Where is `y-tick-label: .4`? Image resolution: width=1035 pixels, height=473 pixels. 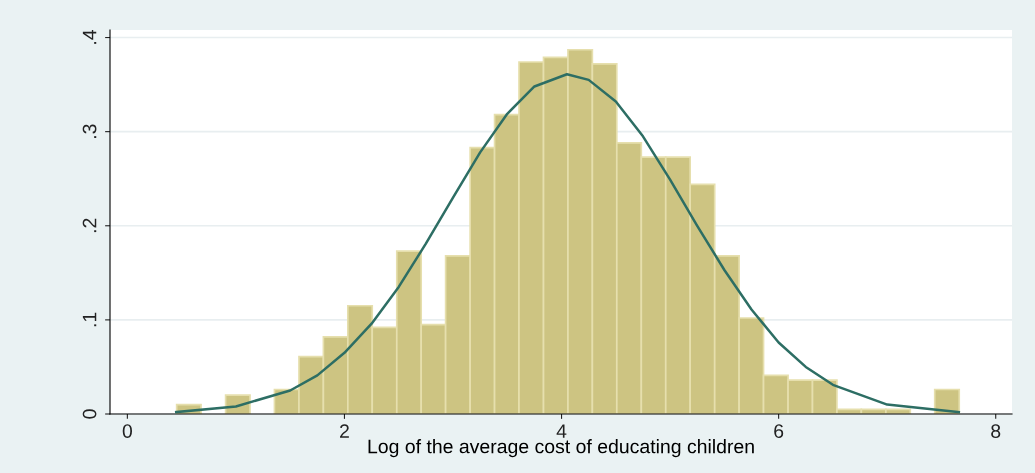 y-tick-label: .4 is located at coordinates (89, 36).